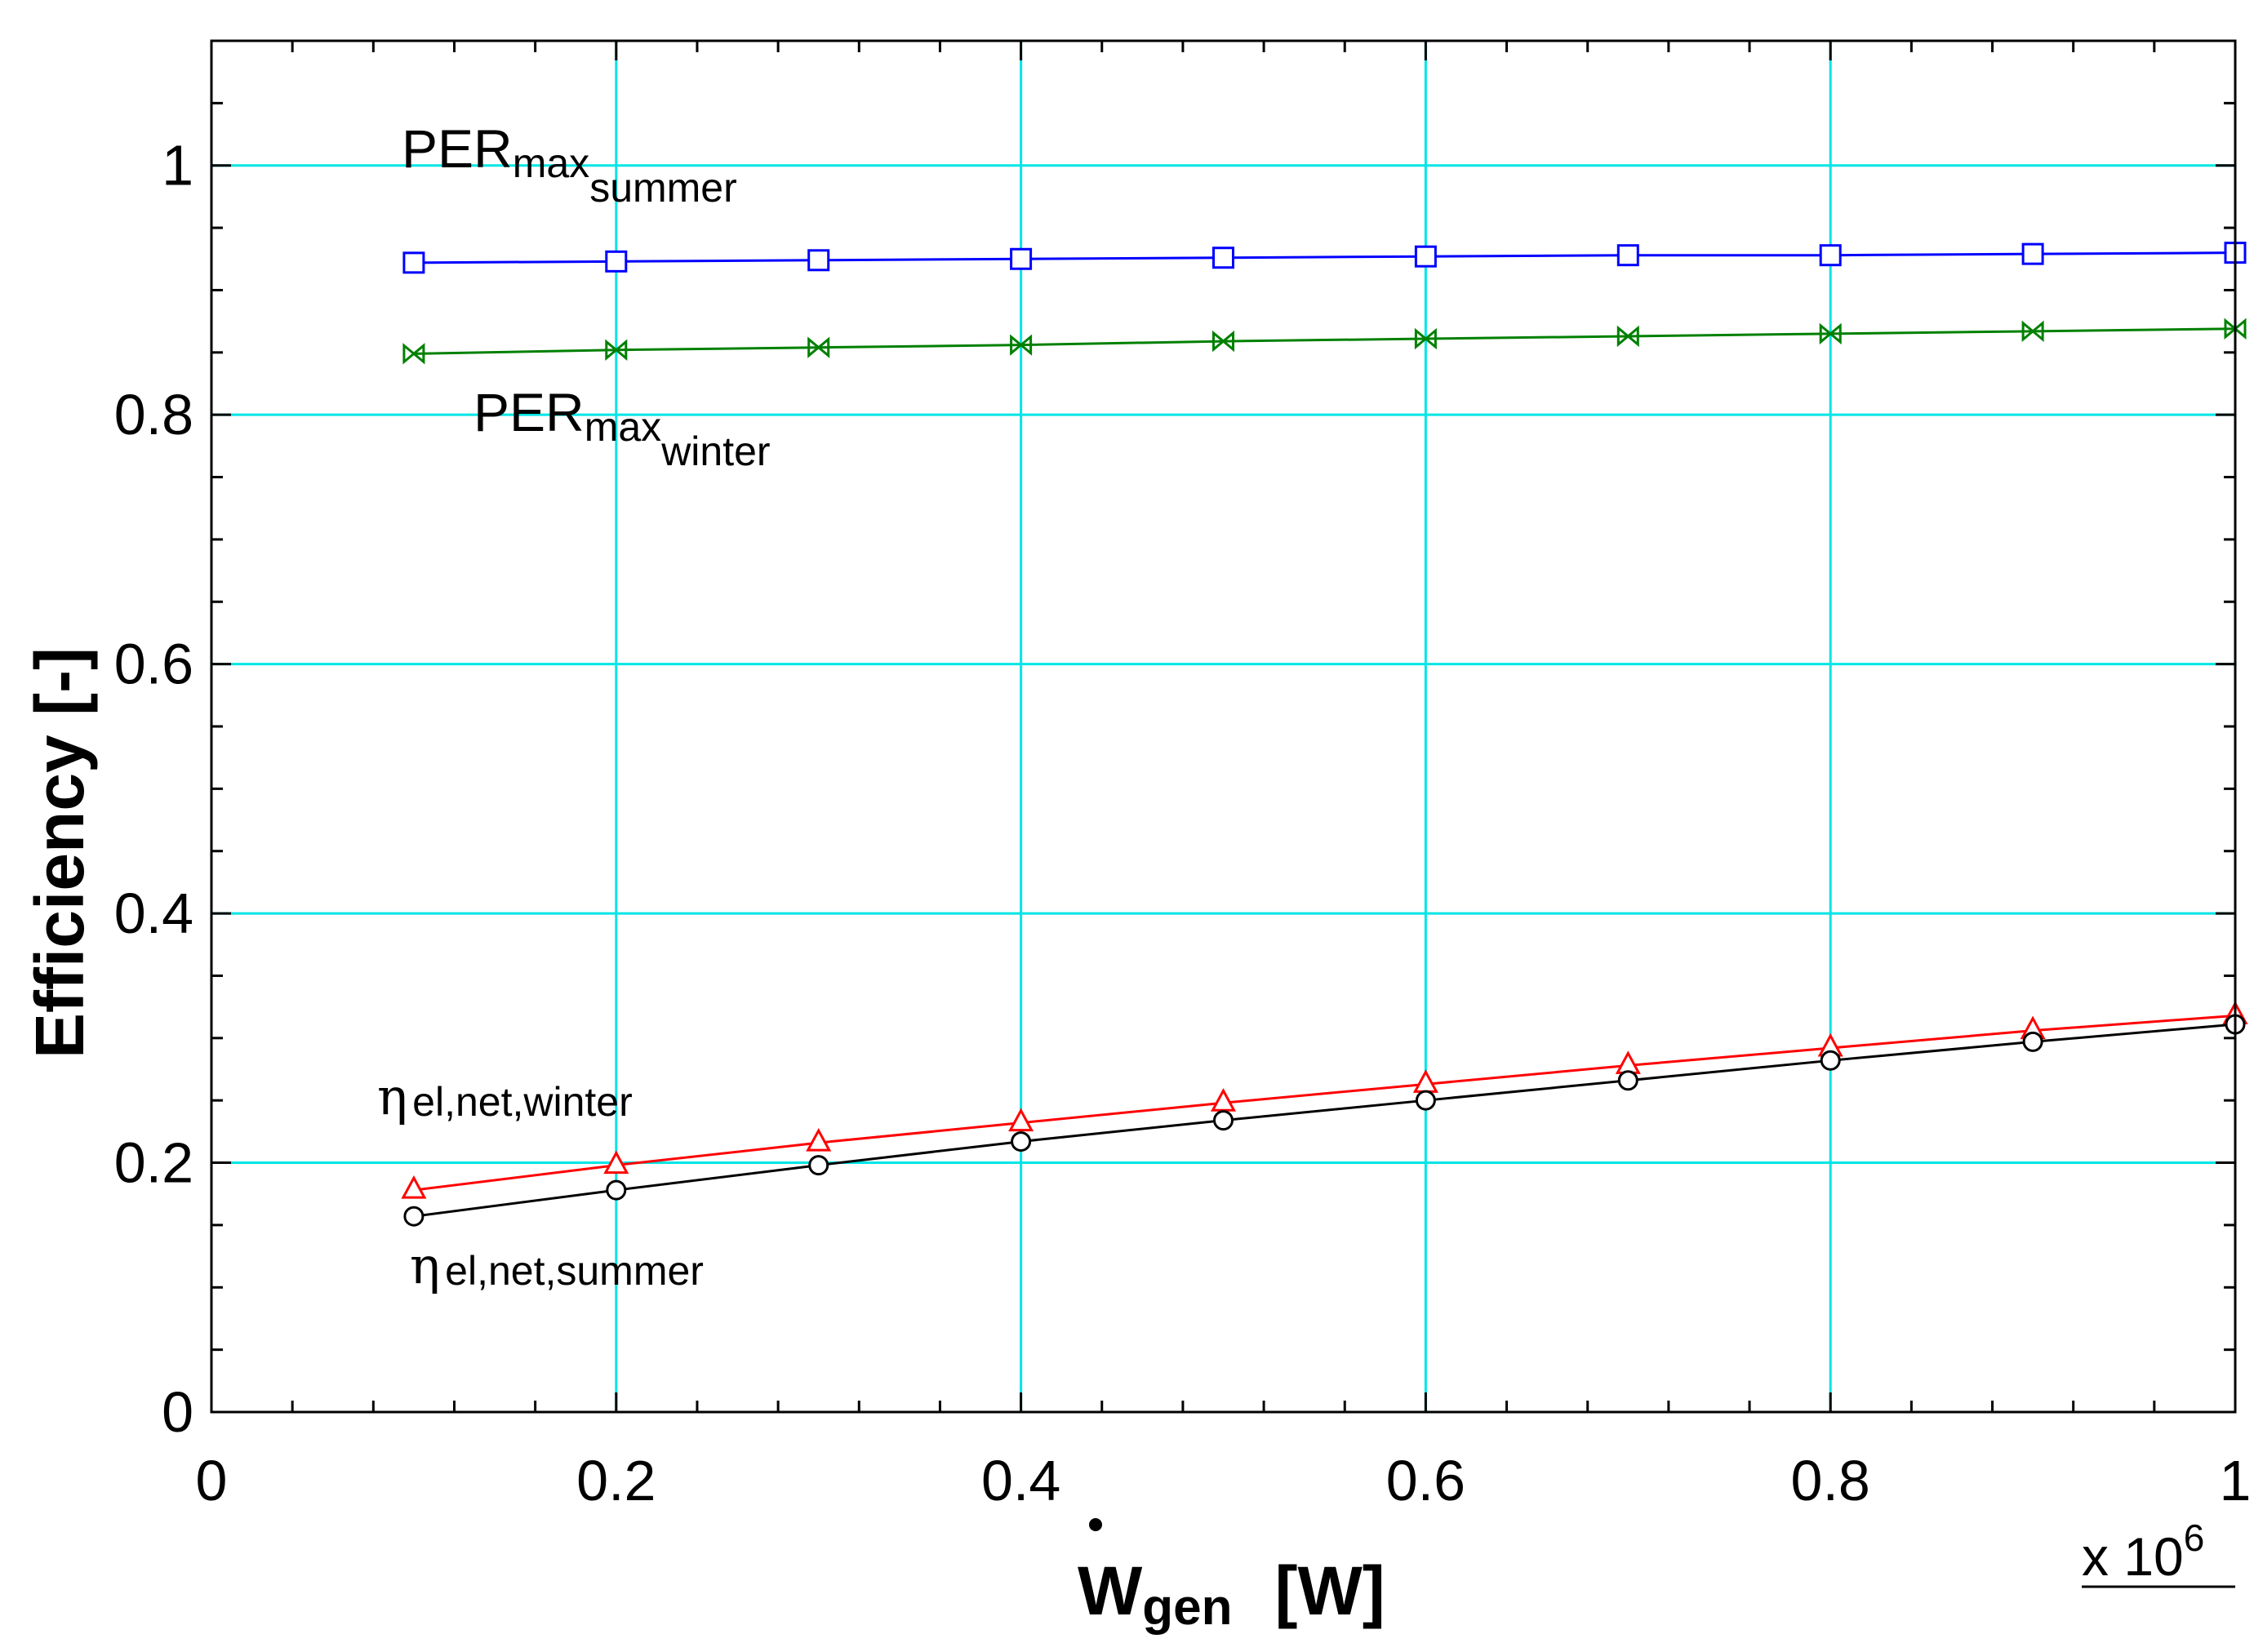  Describe the element at coordinates (1831, 1480) in the screenshot. I see `x-tick-label: 0.8` at that location.